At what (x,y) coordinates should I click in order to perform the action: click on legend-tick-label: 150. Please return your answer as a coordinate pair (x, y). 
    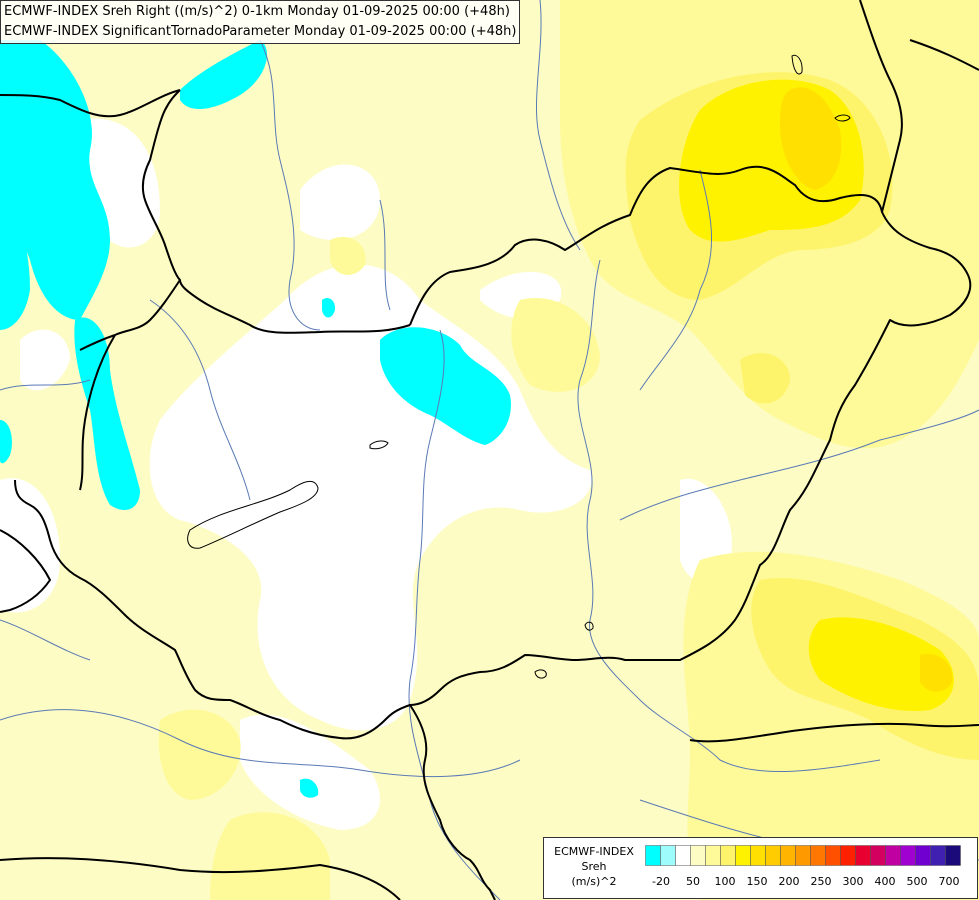
    Looking at the image, I should click on (757, 881).